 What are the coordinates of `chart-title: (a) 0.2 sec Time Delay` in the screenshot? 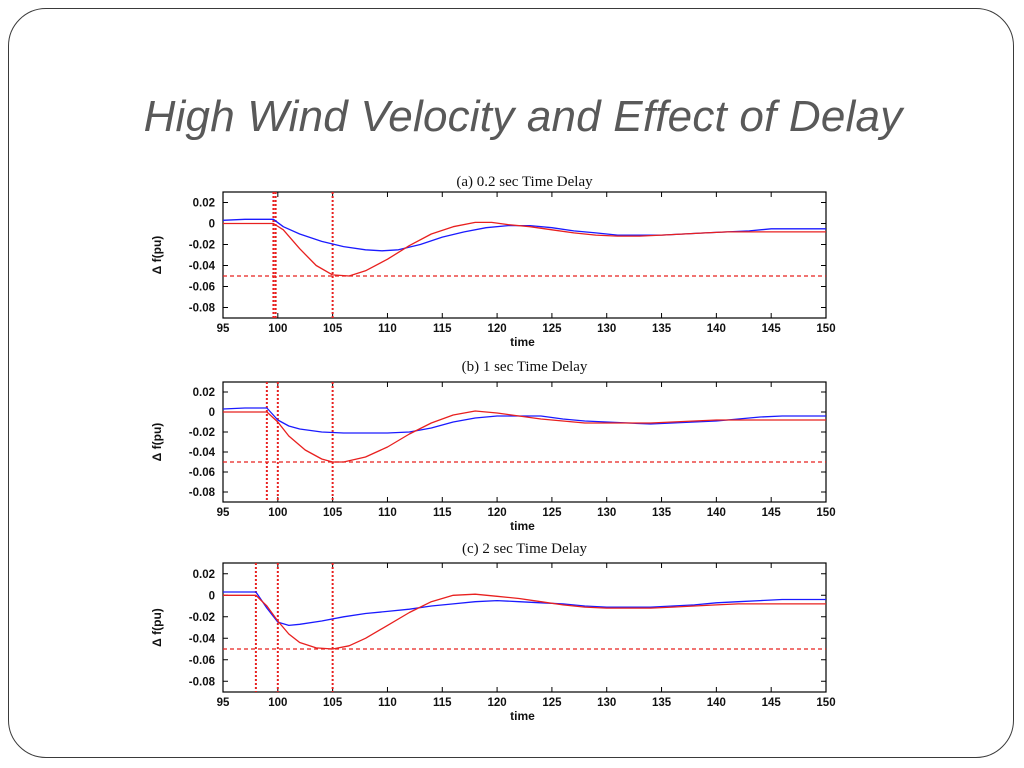 It's located at (524, 182).